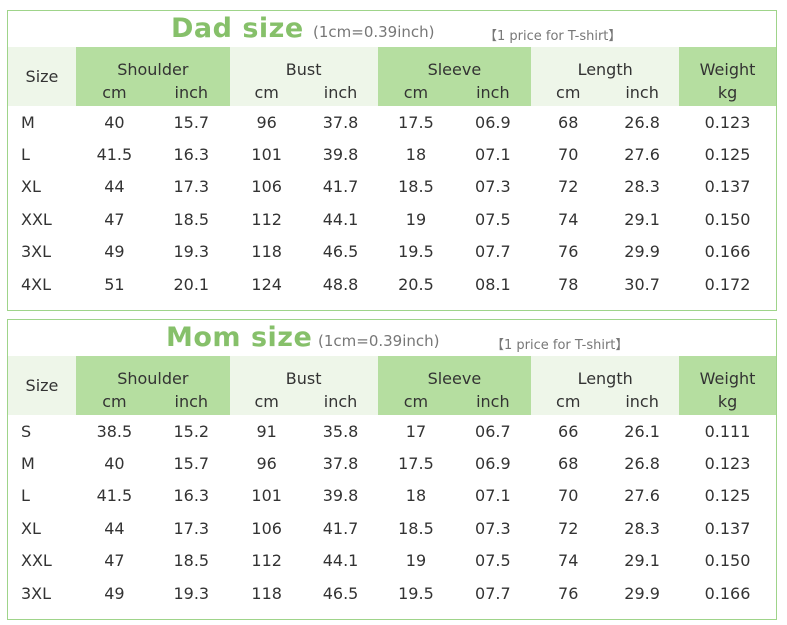 The height and width of the screenshot is (625, 787). What do you see at coordinates (493, 187) in the screenshot?
I see `table-cell: 07.3` at bounding box center [493, 187].